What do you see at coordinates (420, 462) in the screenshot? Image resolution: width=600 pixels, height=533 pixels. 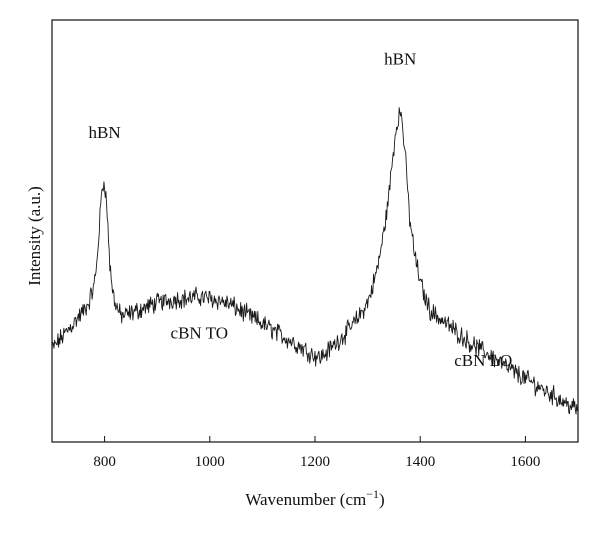 I see `x-tick-label: 1400` at bounding box center [420, 462].